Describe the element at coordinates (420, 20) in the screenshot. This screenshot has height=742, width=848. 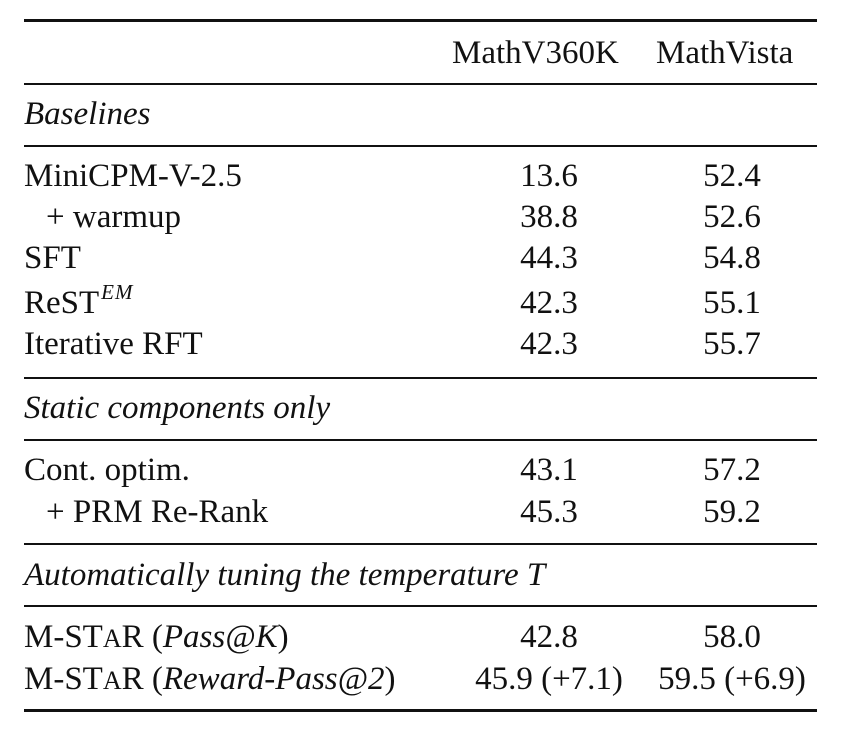
I see `table-top-rule` at that location.